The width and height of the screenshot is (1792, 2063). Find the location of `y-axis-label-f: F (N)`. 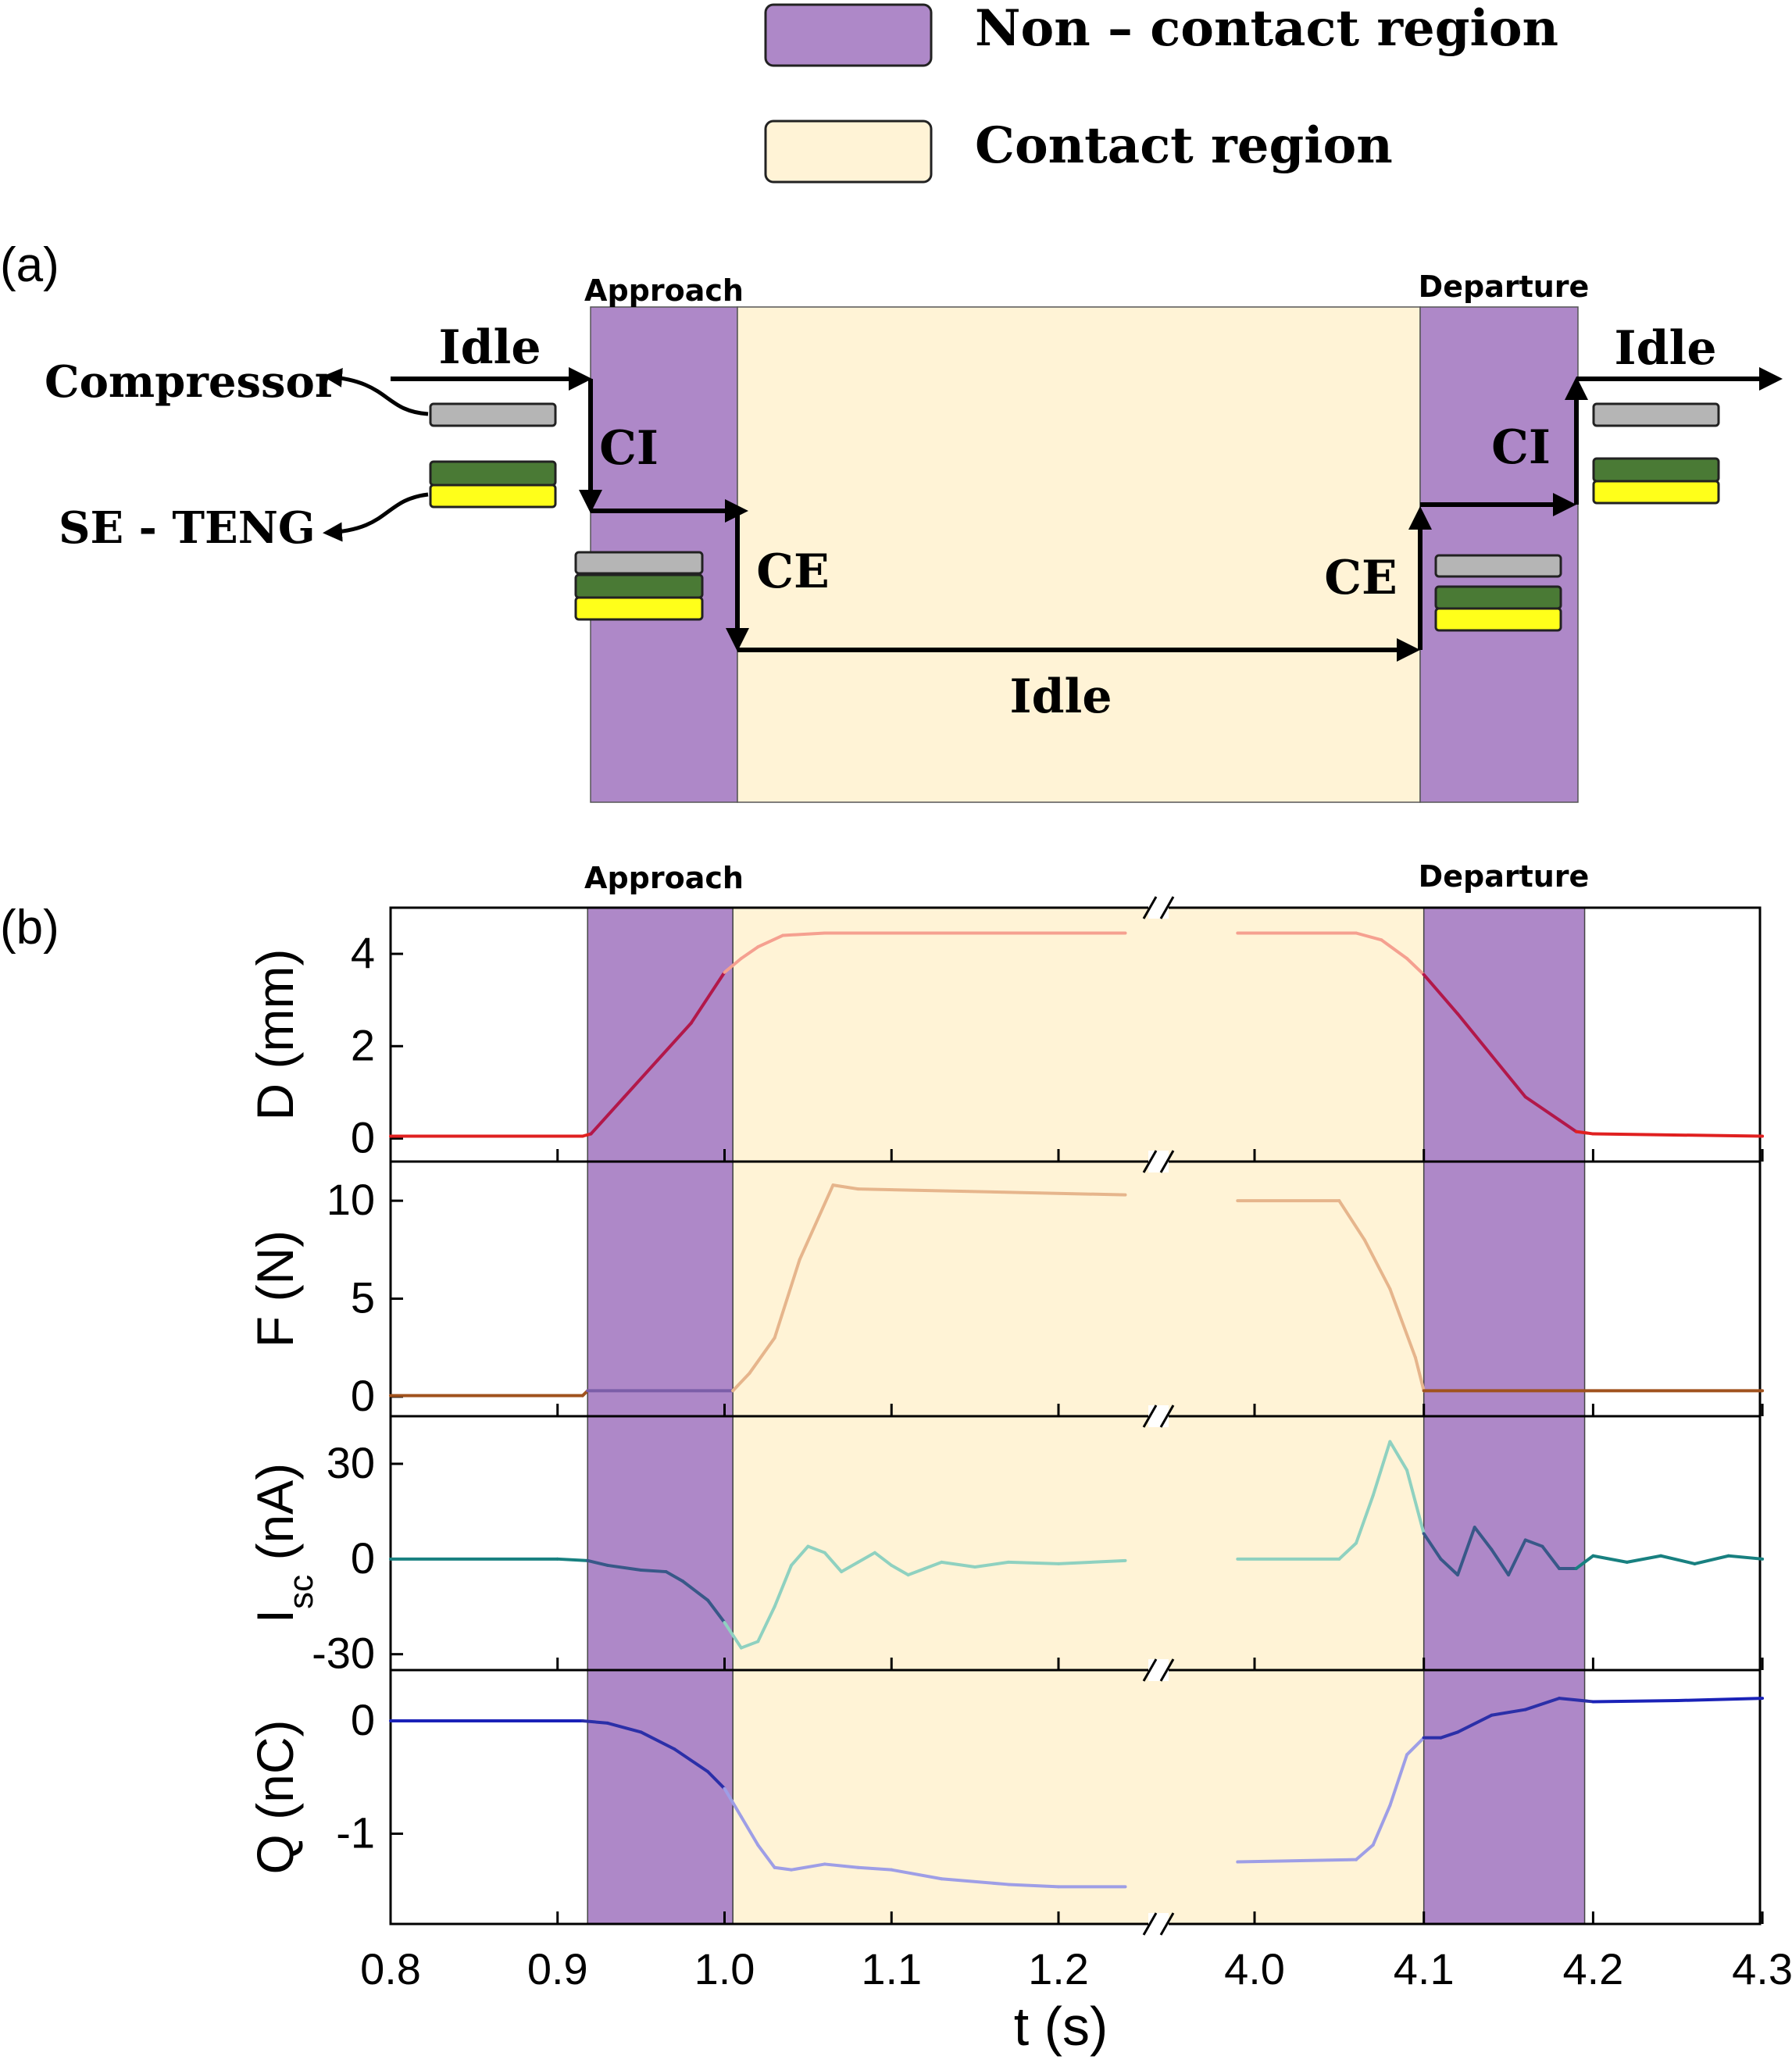

y-axis-label-f: F (N) is located at coordinates (275, 1288).